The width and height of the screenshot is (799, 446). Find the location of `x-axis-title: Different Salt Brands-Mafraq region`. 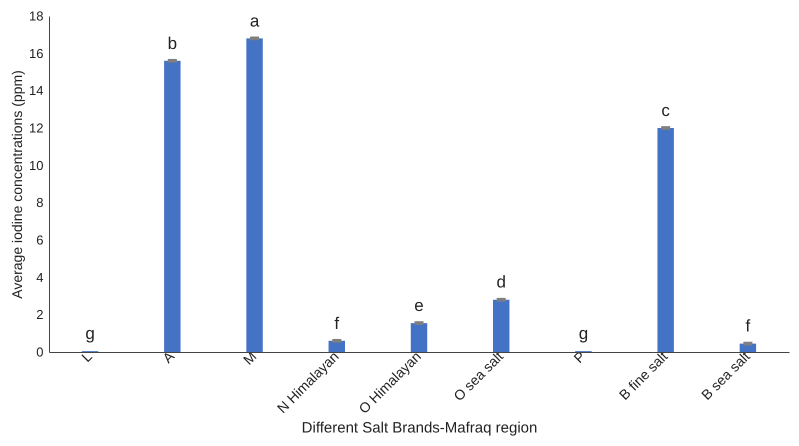

x-axis-title: Different Salt Brands-Mafraq region is located at coordinates (420, 428).